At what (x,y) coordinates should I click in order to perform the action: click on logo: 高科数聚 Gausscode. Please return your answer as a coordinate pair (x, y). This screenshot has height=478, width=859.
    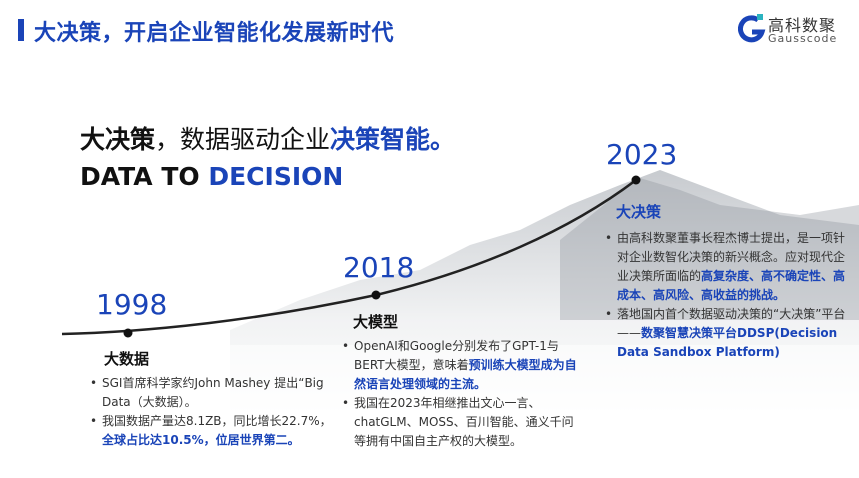
    Looking at the image, I should click on (793, 29).